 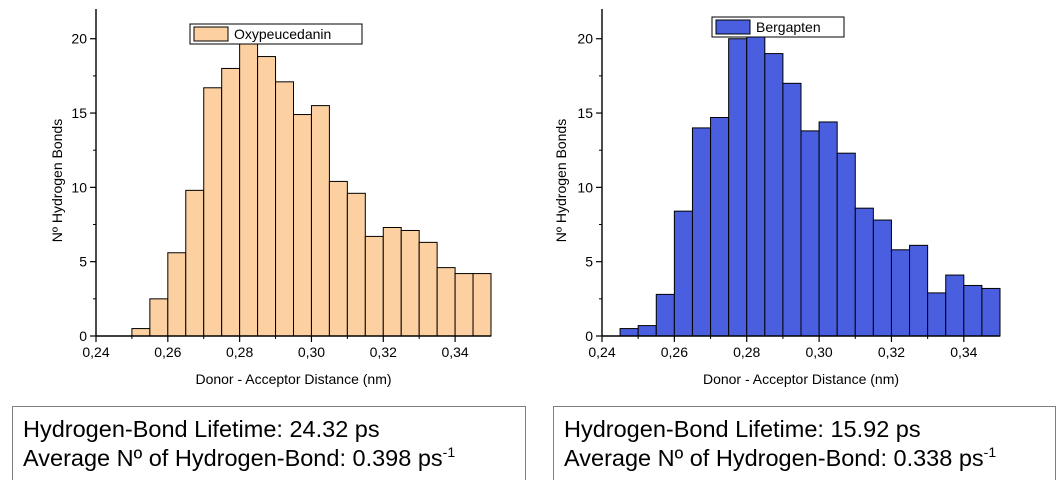 I want to click on average-text: Average Nº of Hydrogen-Bond: 0.398 ps, so click(x=233, y=458).